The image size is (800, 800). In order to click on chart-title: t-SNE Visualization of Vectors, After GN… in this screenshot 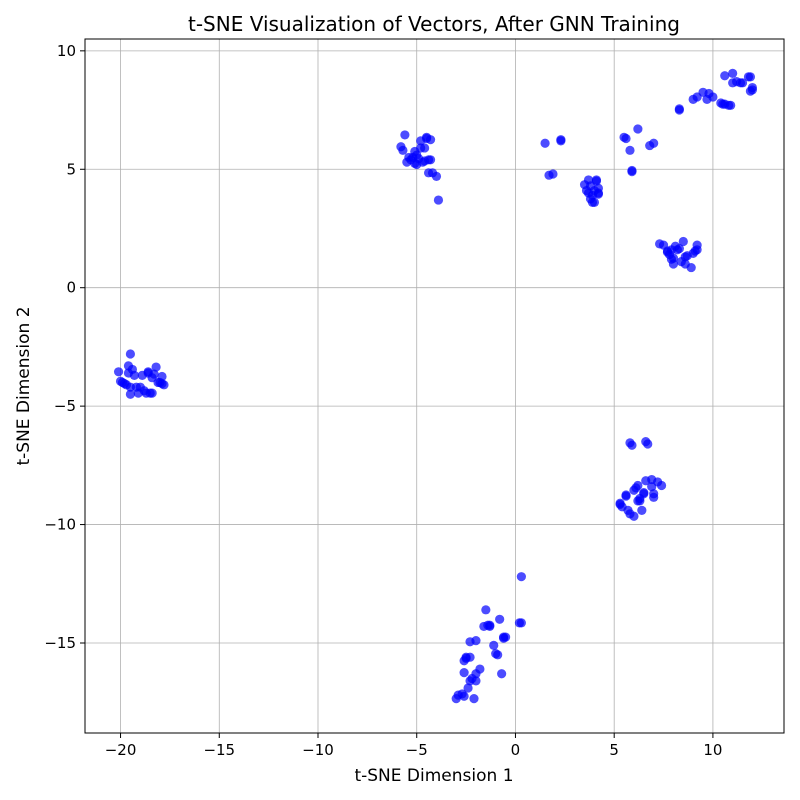, I will do `click(434, 24)`.